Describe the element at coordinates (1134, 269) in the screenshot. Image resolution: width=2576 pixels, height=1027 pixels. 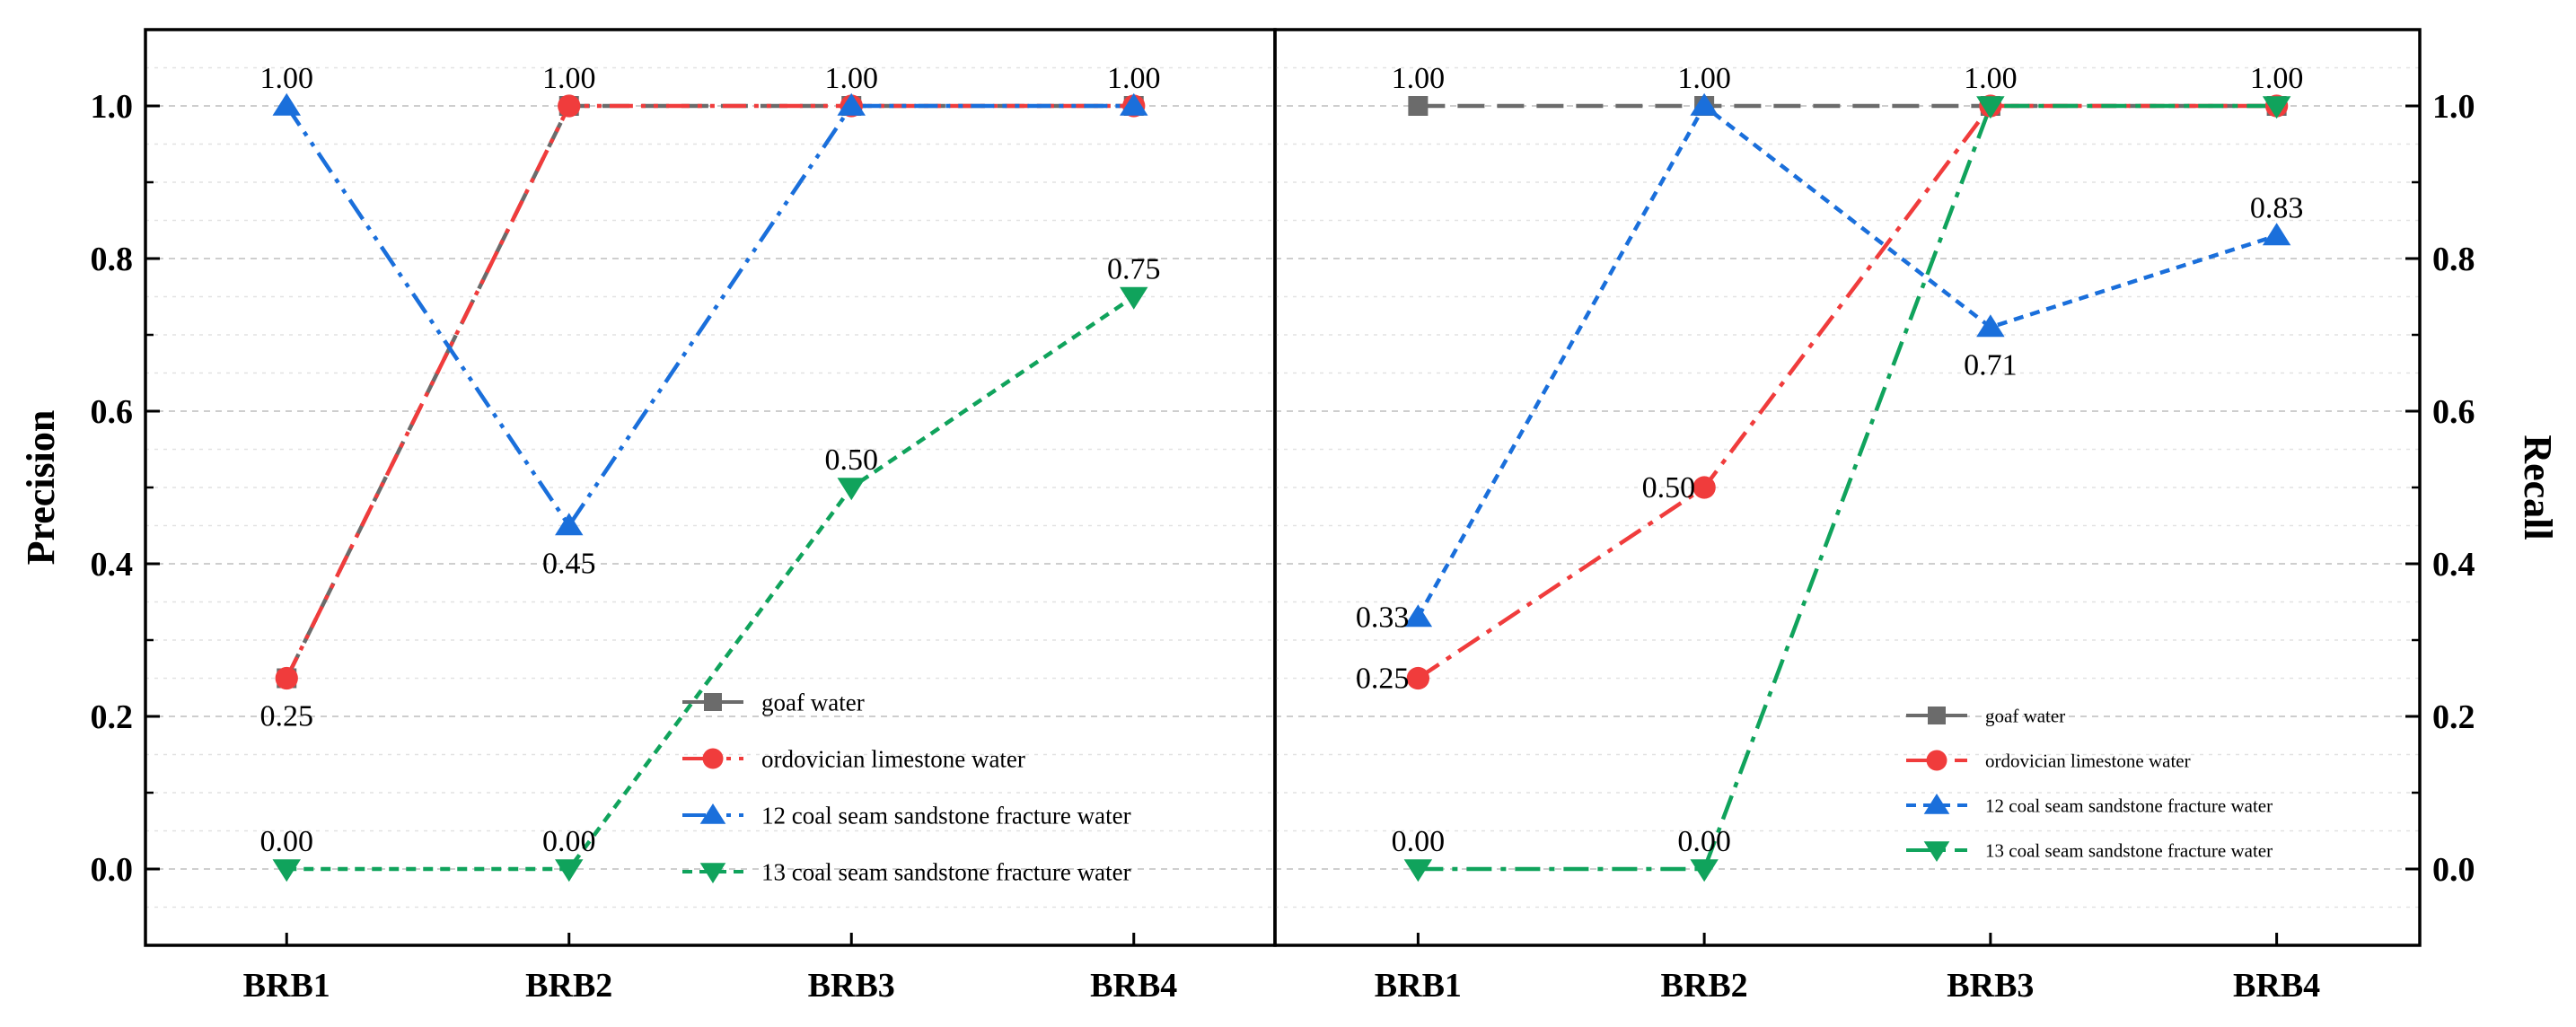
I see `data-label: 0.75` at that location.